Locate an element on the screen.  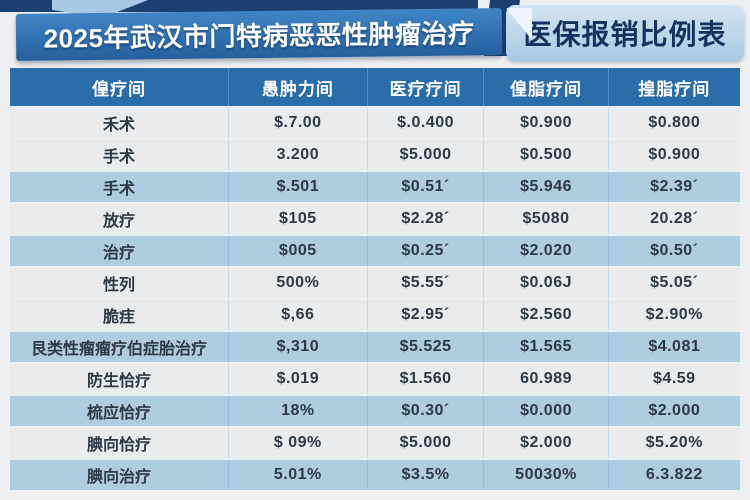
header-row: 偟疗间 愚肿力间 医疗疗间 偟脂疗间 揘脂疗间 is located at coordinates (375, 87).